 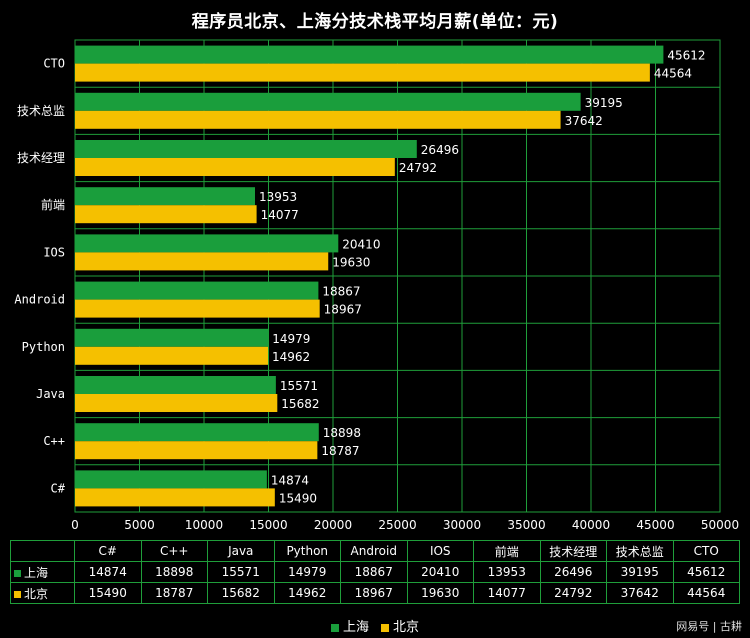 I want to click on table-cell: 13953, so click(x=507, y=572).